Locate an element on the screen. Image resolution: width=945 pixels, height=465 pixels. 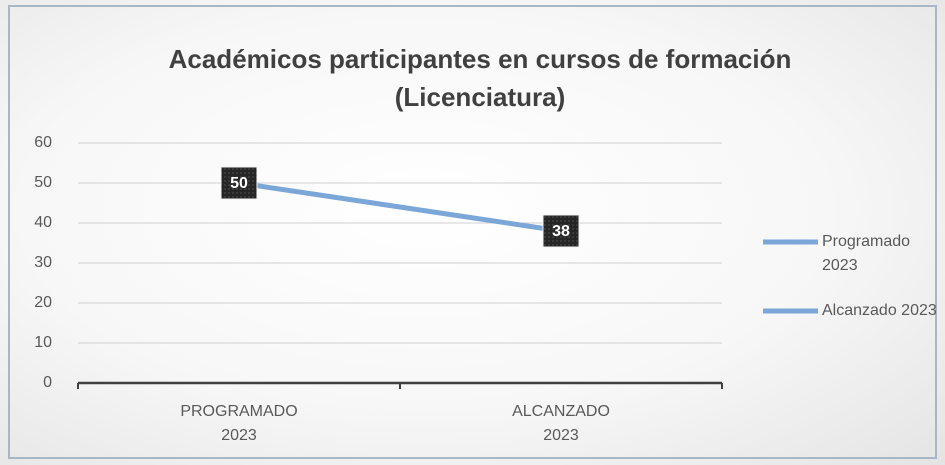
legend-label: Alcanzado 2023 is located at coordinates (879, 310).